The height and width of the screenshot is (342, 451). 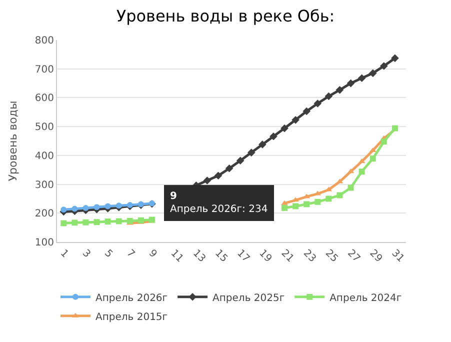 I want to click on legend-label: Апрель 2024г, so click(x=366, y=298).